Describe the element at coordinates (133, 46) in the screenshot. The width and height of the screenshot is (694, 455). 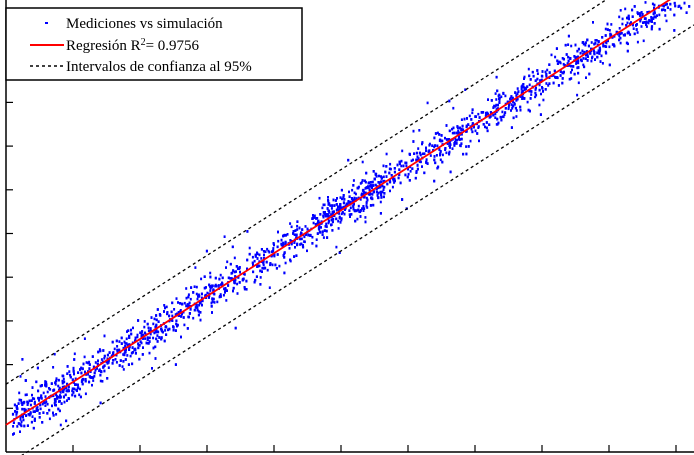
I see `legend-label-regression: Regresión R2= 0.9756` at that location.